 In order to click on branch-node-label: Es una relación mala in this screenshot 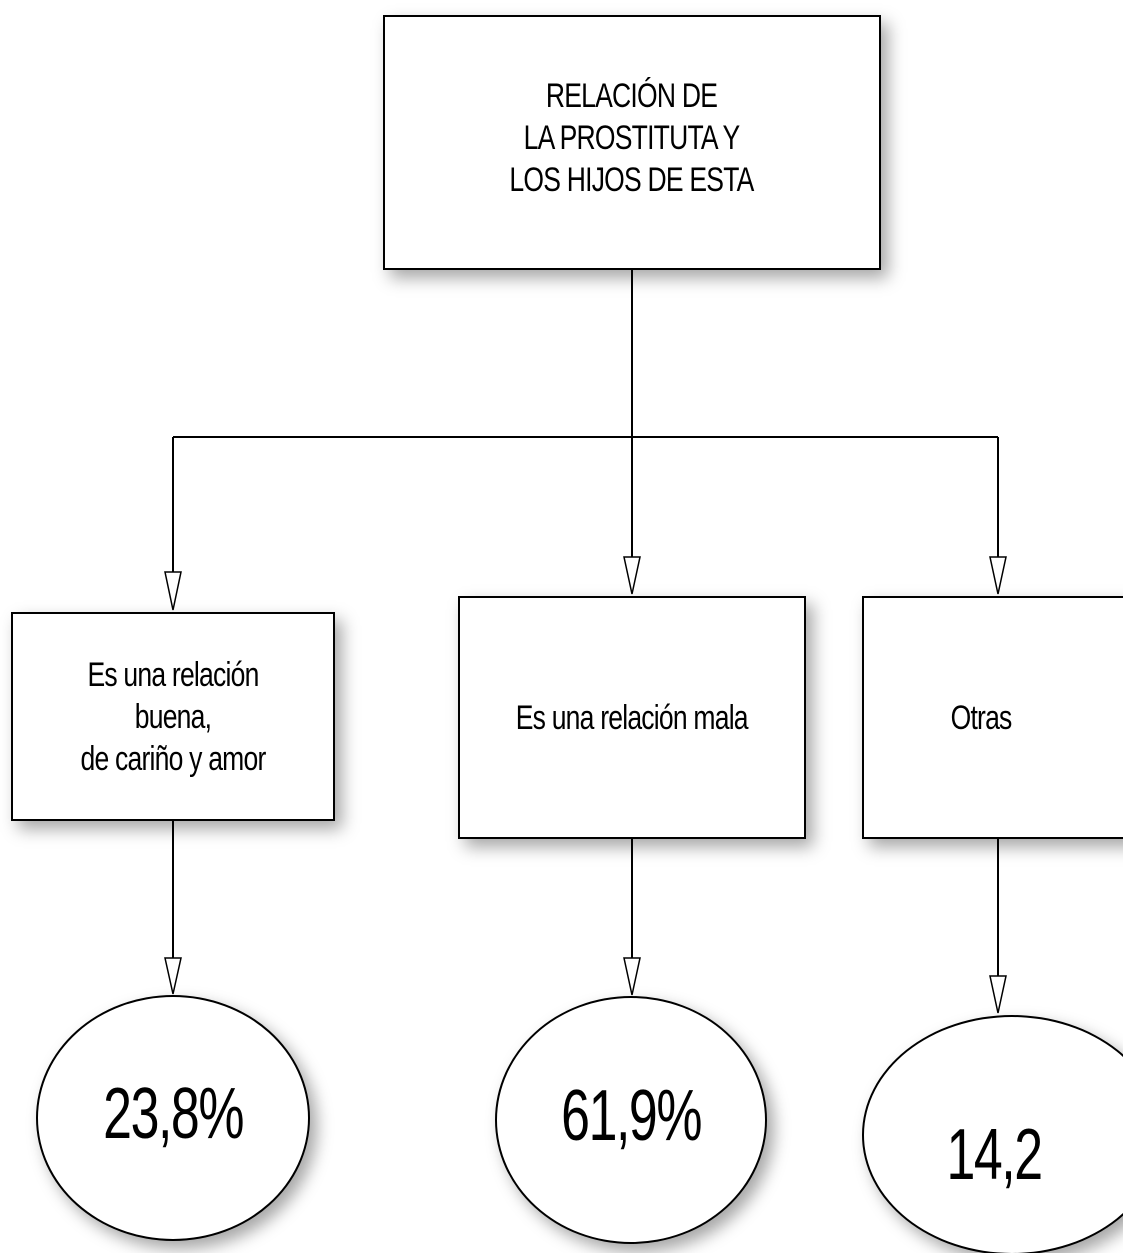, I will do `click(632, 717)`.